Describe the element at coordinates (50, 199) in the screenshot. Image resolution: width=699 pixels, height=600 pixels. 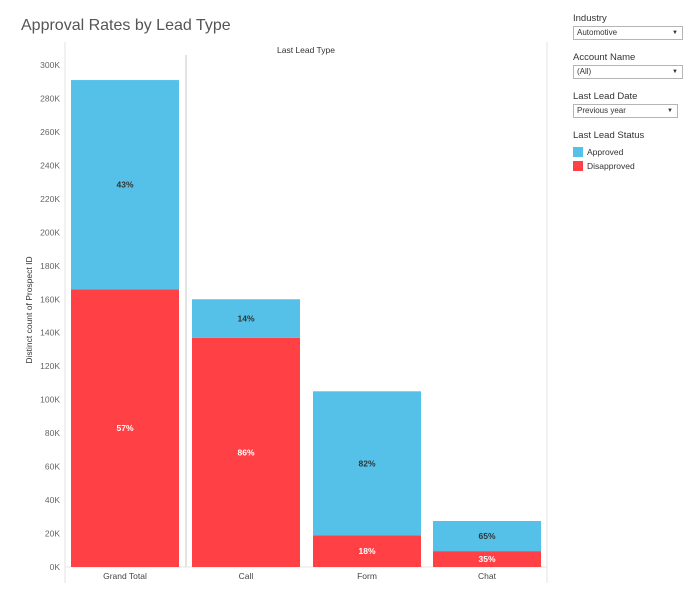
I see `y-tick-label: 220K` at that location.